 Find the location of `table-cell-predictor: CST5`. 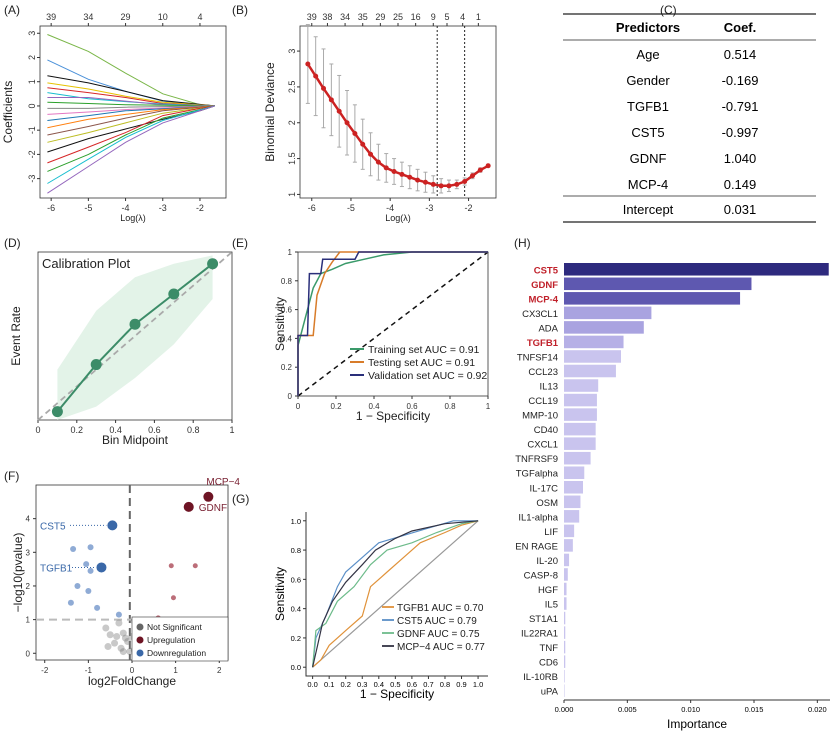

table-cell-predictor: CST5 is located at coordinates (647, 132).